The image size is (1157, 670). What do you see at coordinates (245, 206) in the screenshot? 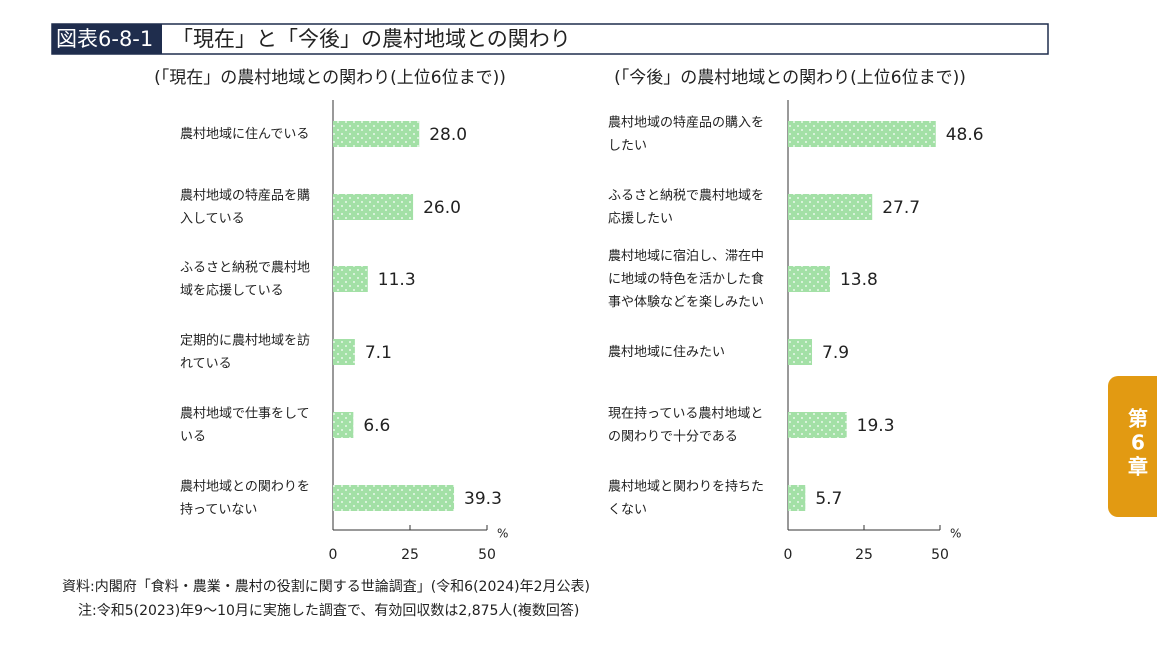
I see `category-label: 農村地域の特産品を購入している` at bounding box center [245, 206].